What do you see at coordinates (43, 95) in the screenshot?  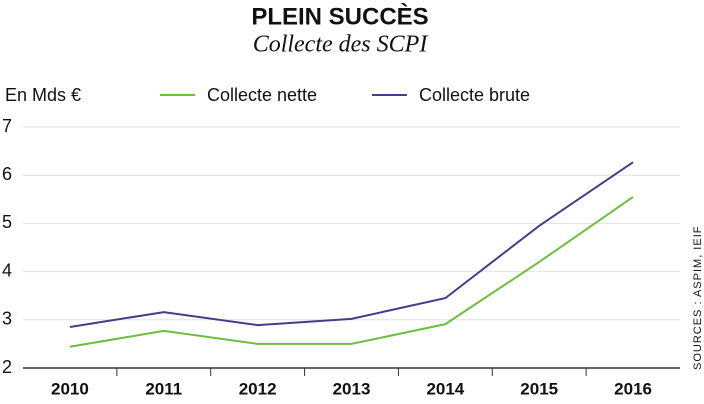 I see `y-axis-label: En Mds €` at bounding box center [43, 95].